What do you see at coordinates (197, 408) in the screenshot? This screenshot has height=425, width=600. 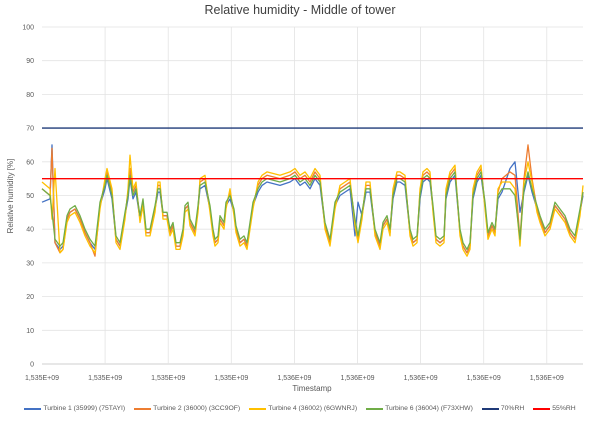 I see `legend-label: Turbine 2 (36000) (3CC9OF)` at bounding box center [197, 408].